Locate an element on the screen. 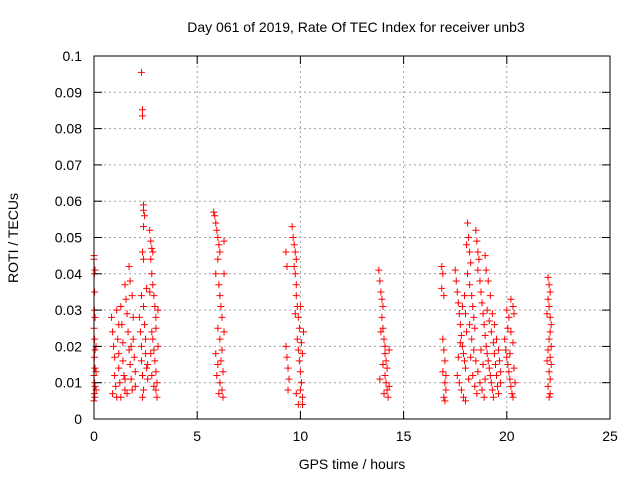  x-tick-label: 0 is located at coordinates (94, 436).